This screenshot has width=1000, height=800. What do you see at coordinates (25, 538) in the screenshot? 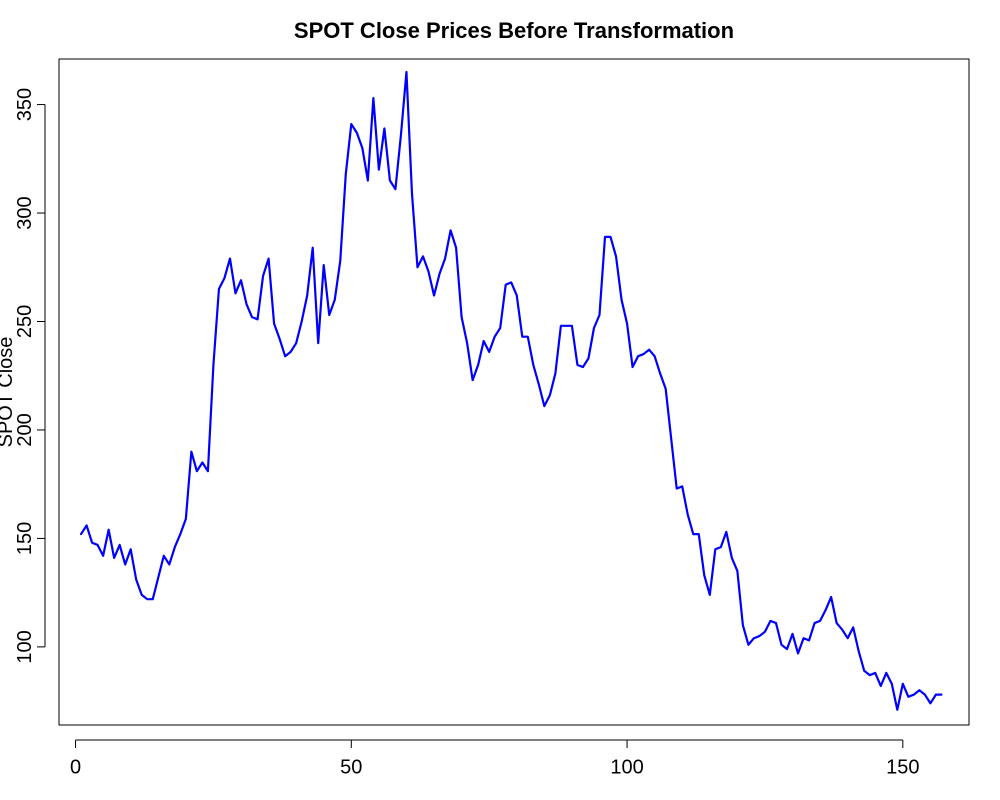
I see `y-tick-label: 150` at bounding box center [25, 538].